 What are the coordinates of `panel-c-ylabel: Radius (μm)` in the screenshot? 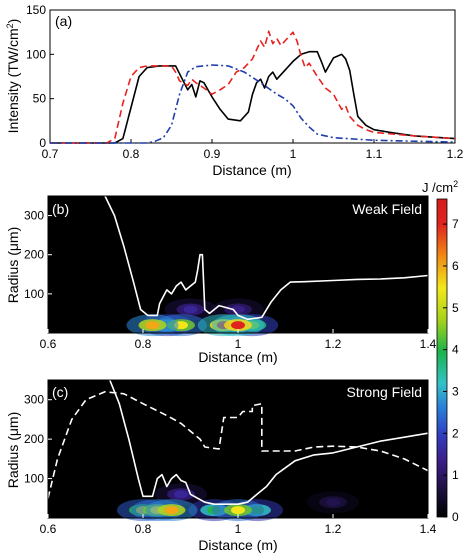 It's located at (13, 450).